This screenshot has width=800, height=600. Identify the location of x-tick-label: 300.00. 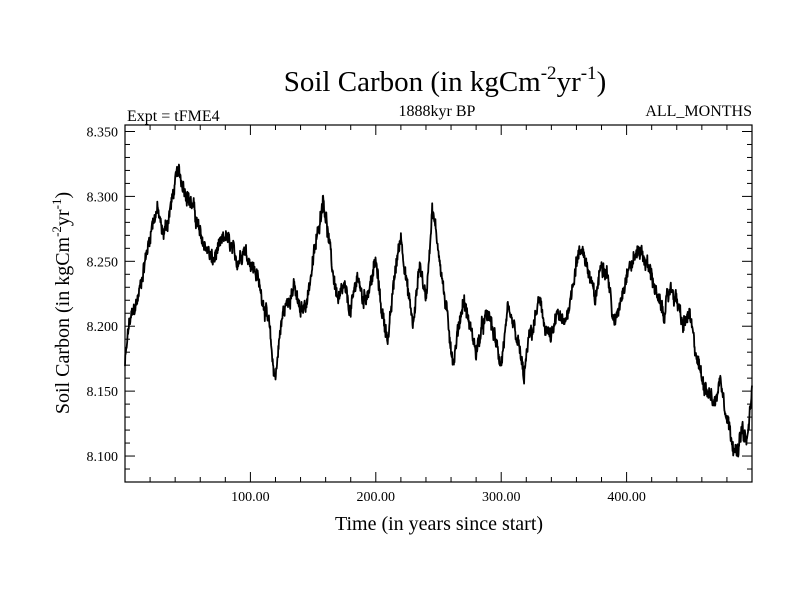
(501, 497).